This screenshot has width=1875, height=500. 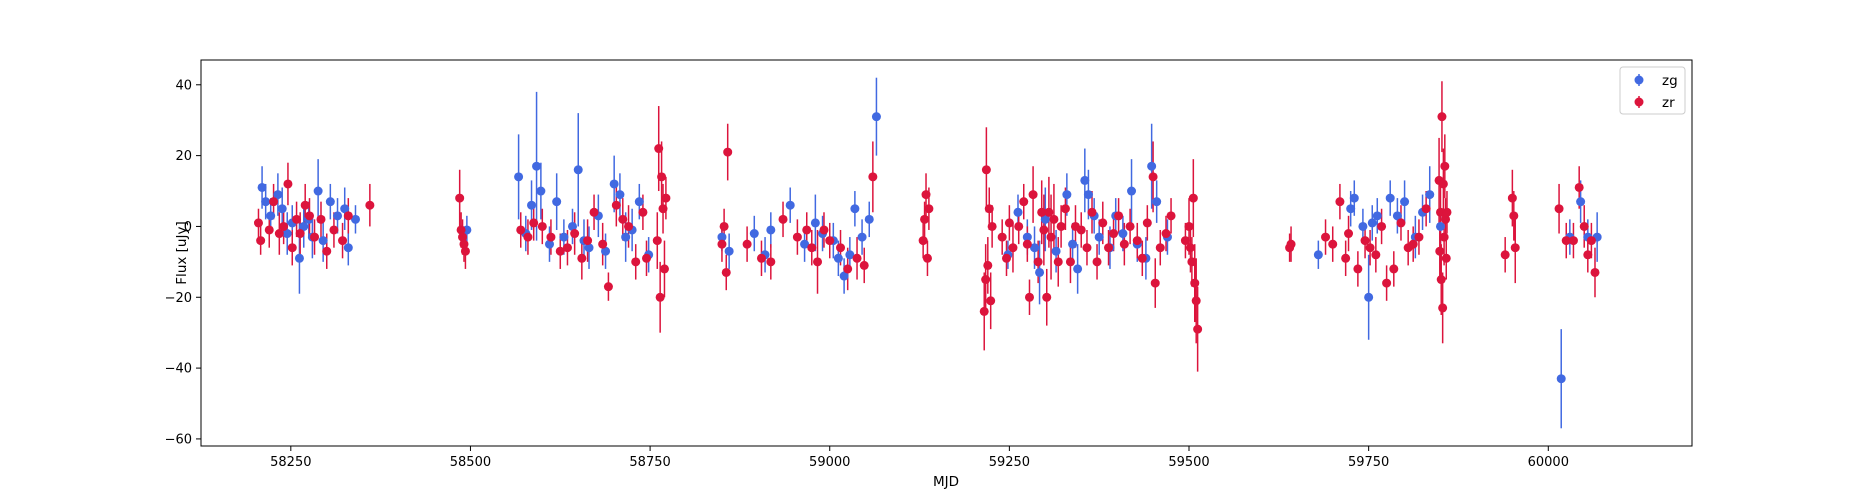 I want to click on y-tick-label: 20, so click(x=183, y=156).